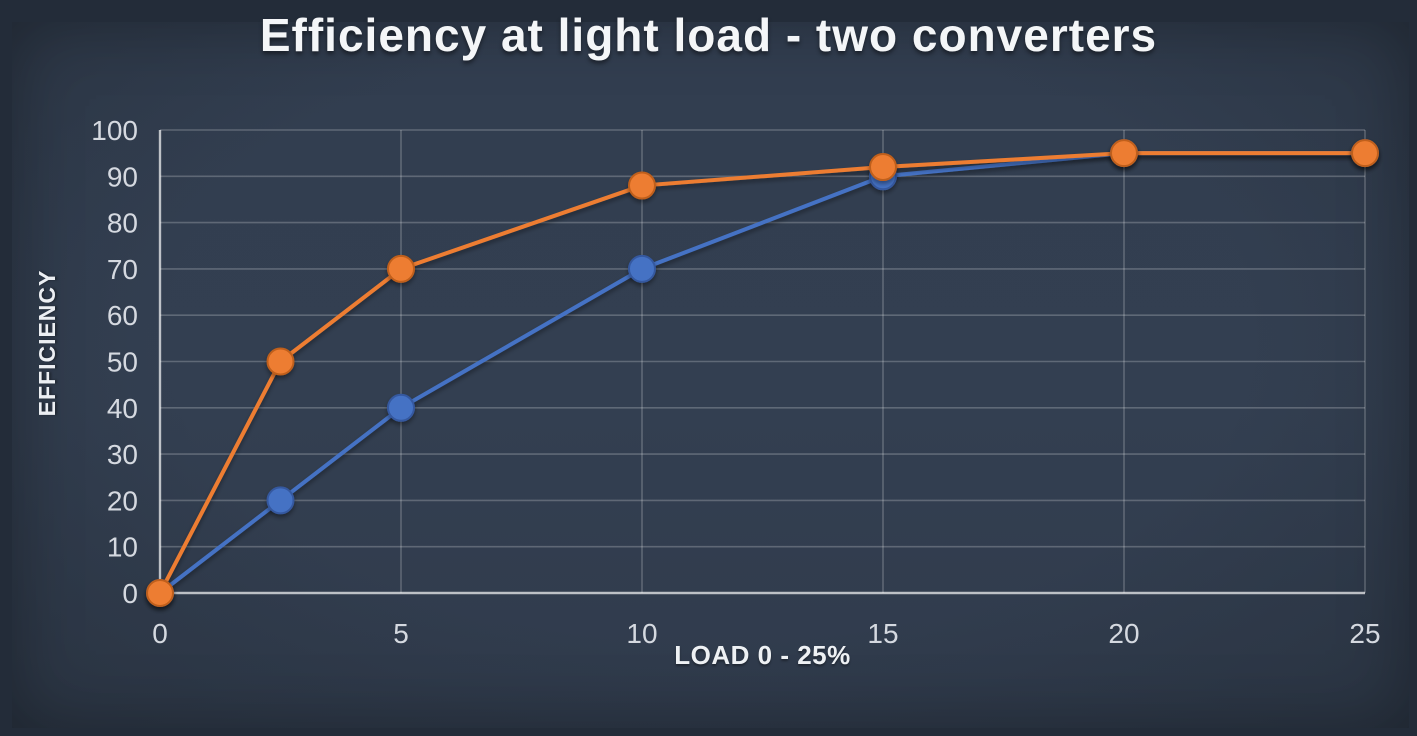 The height and width of the screenshot is (736, 1417). What do you see at coordinates (122, 362) in the screenshot?
I see `y-tick-label: 50` at bounding box center [122, 362].